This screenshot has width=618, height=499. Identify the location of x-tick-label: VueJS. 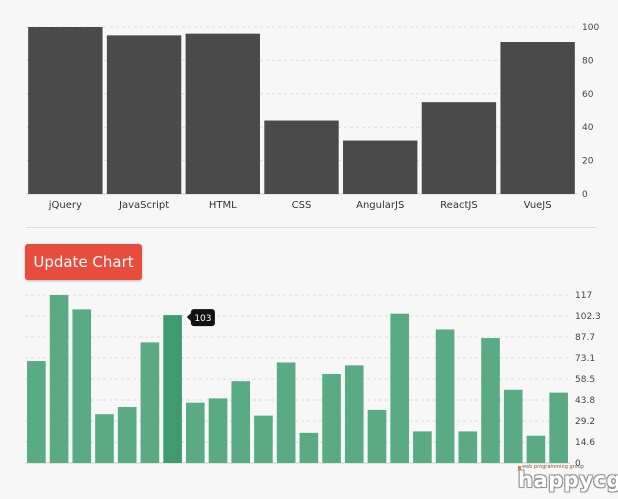
(538, 205).